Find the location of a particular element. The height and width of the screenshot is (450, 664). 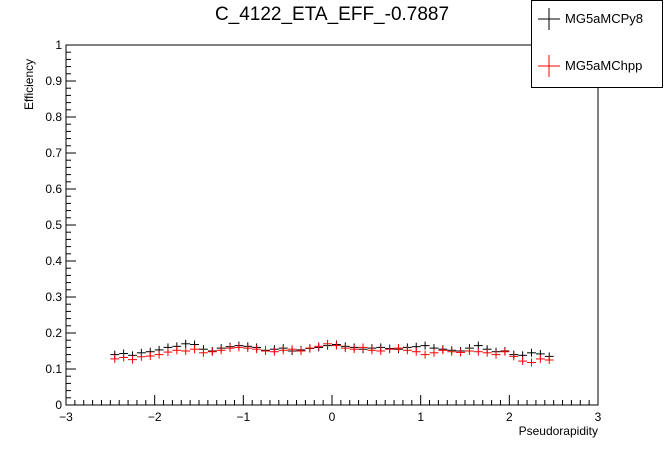

legend-item-mg5amchpp: MG5aMChpp is located at coordinates (597, 66).